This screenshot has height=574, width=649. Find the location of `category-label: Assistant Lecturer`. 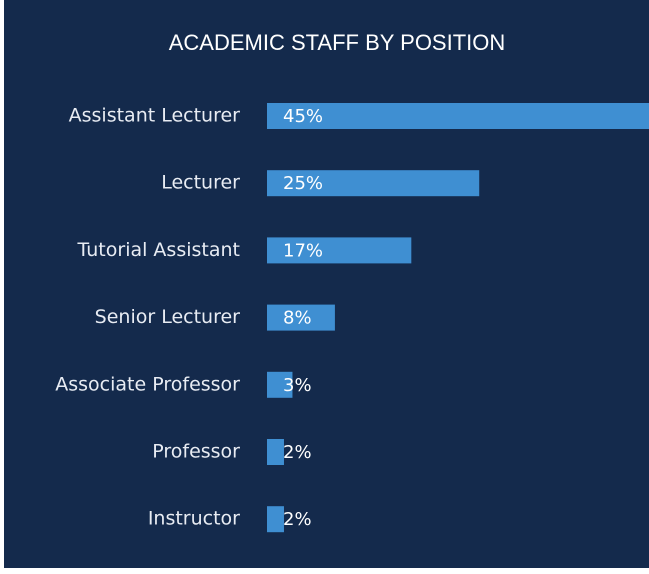

category-label: Assistant Lecturer is located at coordinates (155, 116).